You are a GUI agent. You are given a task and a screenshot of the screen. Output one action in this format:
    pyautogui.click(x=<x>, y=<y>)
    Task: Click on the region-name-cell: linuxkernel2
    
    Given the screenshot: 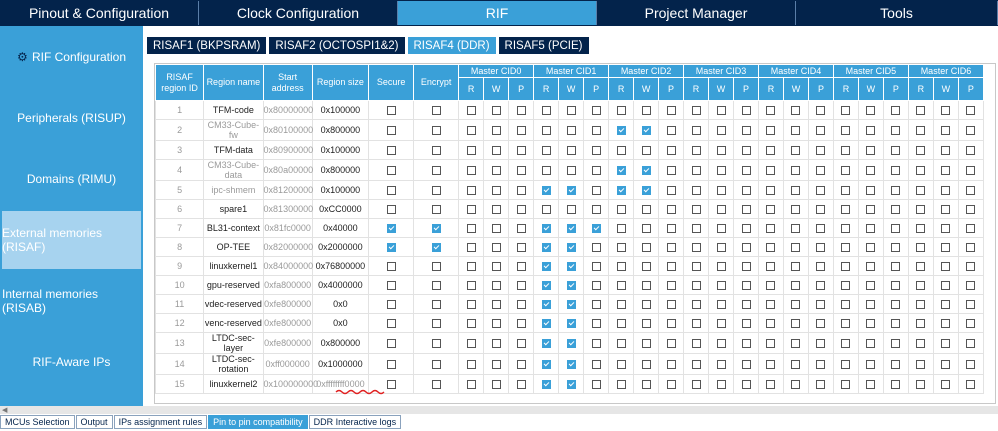 What is the action you would take?
    pyautogui.click(x=233, y=384)
    